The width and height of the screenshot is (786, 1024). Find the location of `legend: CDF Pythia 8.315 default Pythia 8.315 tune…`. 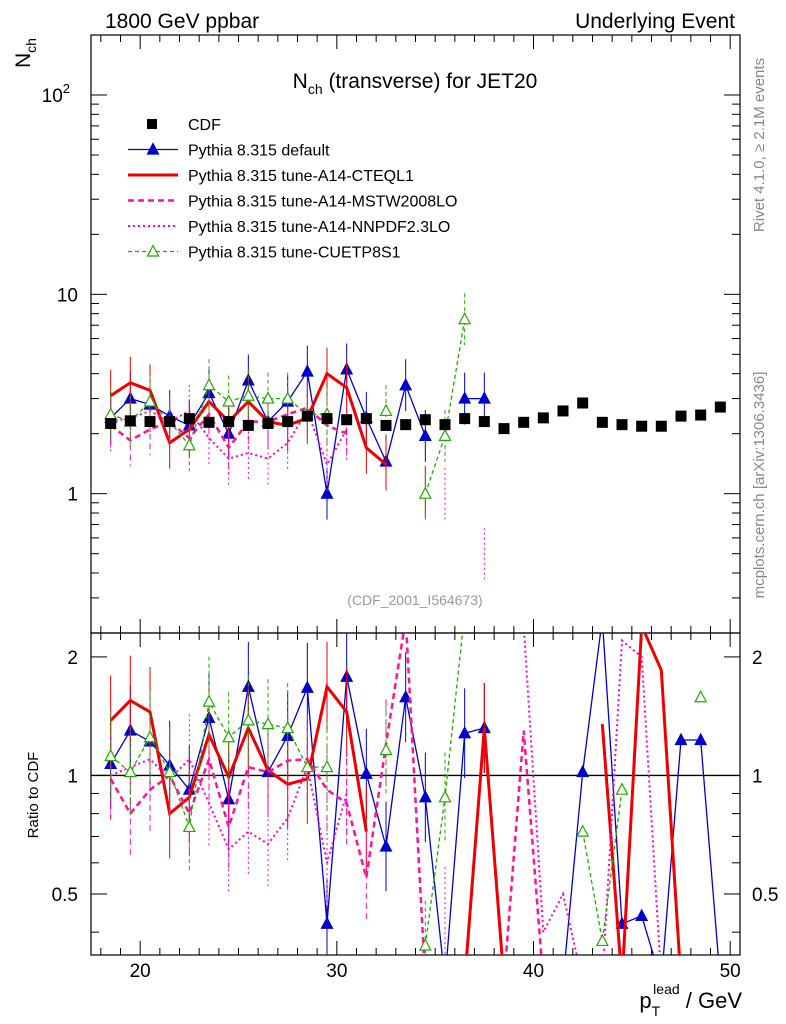

legend: CDF Pythia 8.315 default Pythia 8.315 tune… is located at coordinates (292, 189).